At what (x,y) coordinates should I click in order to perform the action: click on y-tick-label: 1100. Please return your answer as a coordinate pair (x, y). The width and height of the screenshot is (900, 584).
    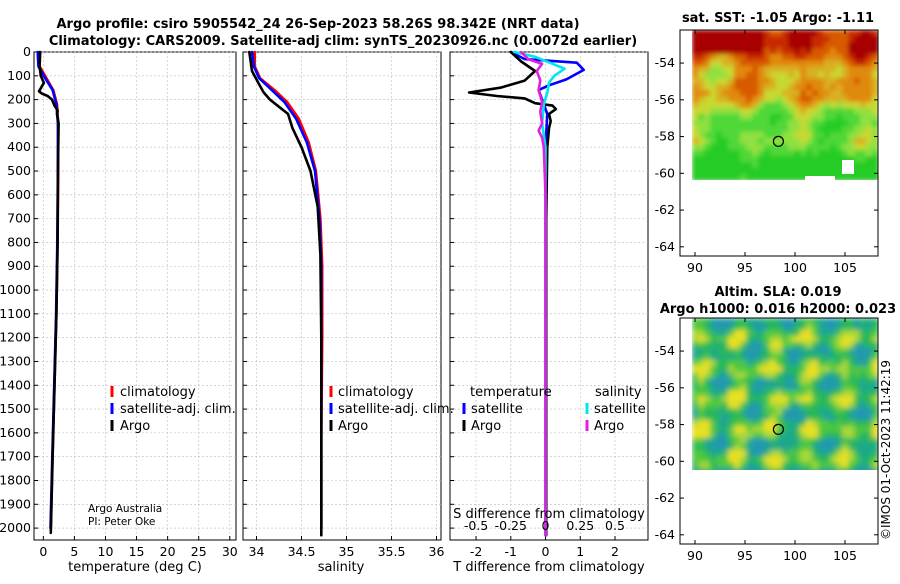
    Looking at the image, I should click on (15, 313).